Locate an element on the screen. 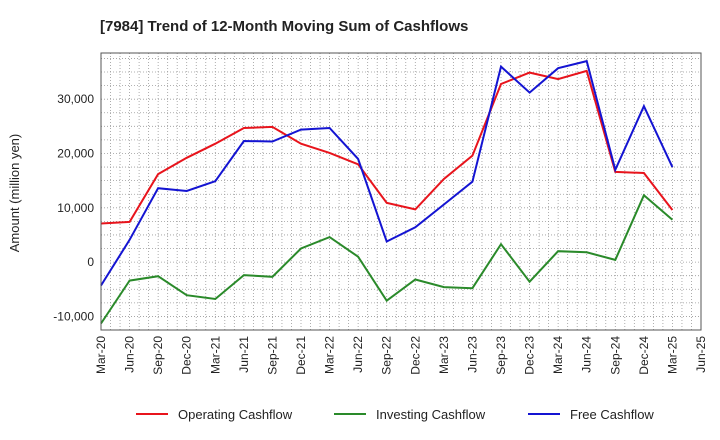 This screenshot has height=440, width=720. x-tick-label: Dec-22 is located at coordinates (415, 355).